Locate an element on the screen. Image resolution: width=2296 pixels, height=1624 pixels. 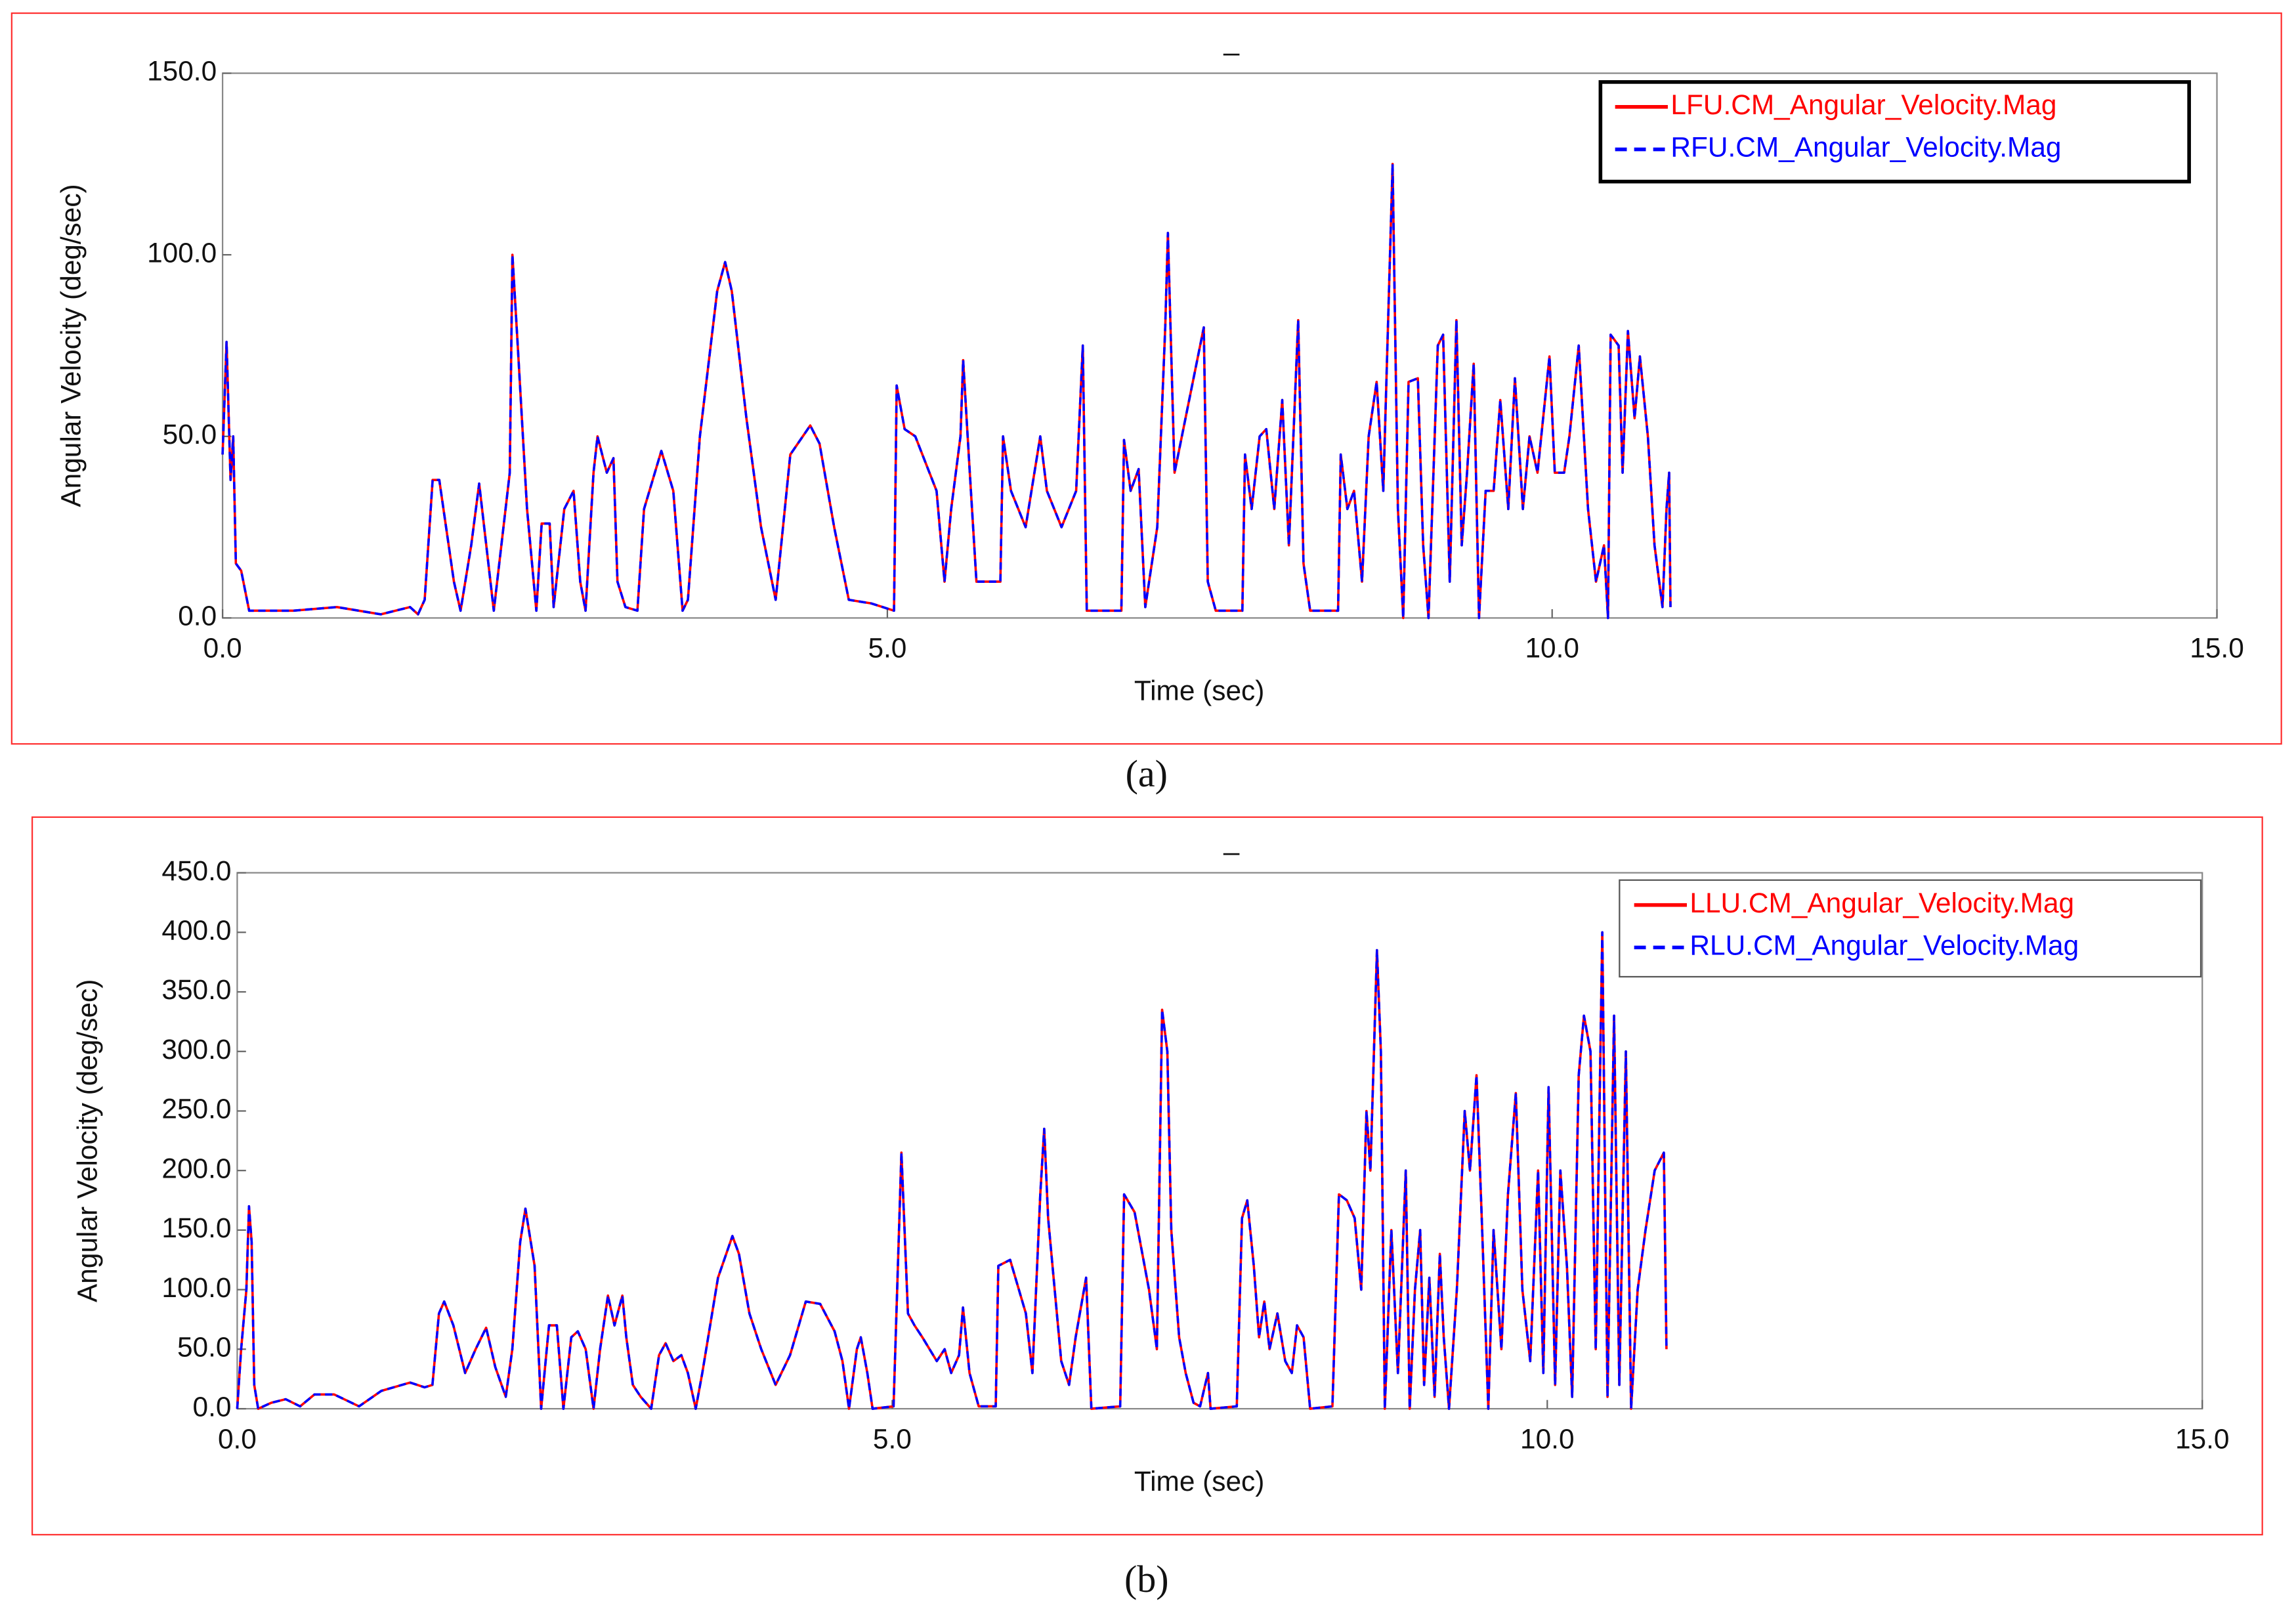
y-tick-label: 350.0 is located at coordinates (196, 990).